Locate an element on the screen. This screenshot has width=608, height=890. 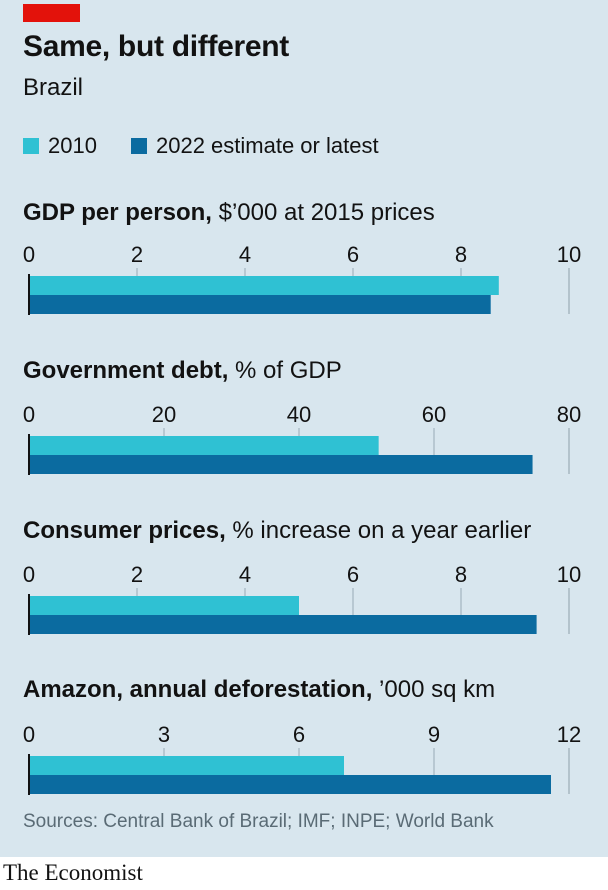
tick-label-debt-4: 80 is located at coordinates (569, 414).